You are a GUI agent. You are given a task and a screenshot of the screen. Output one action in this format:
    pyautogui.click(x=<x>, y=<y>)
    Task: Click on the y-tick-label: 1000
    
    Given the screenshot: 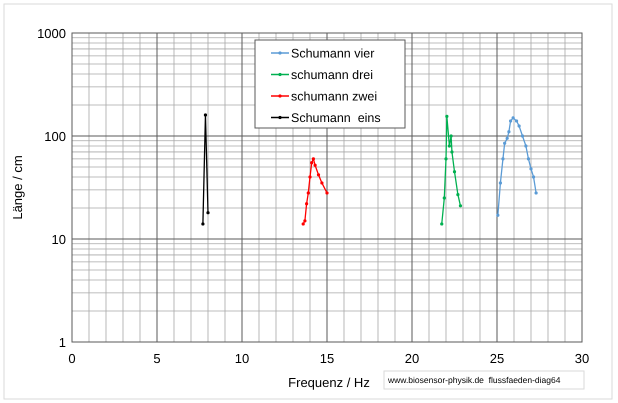 What is the action you would take?
    pyautogui.click(x=51, y=33)
    